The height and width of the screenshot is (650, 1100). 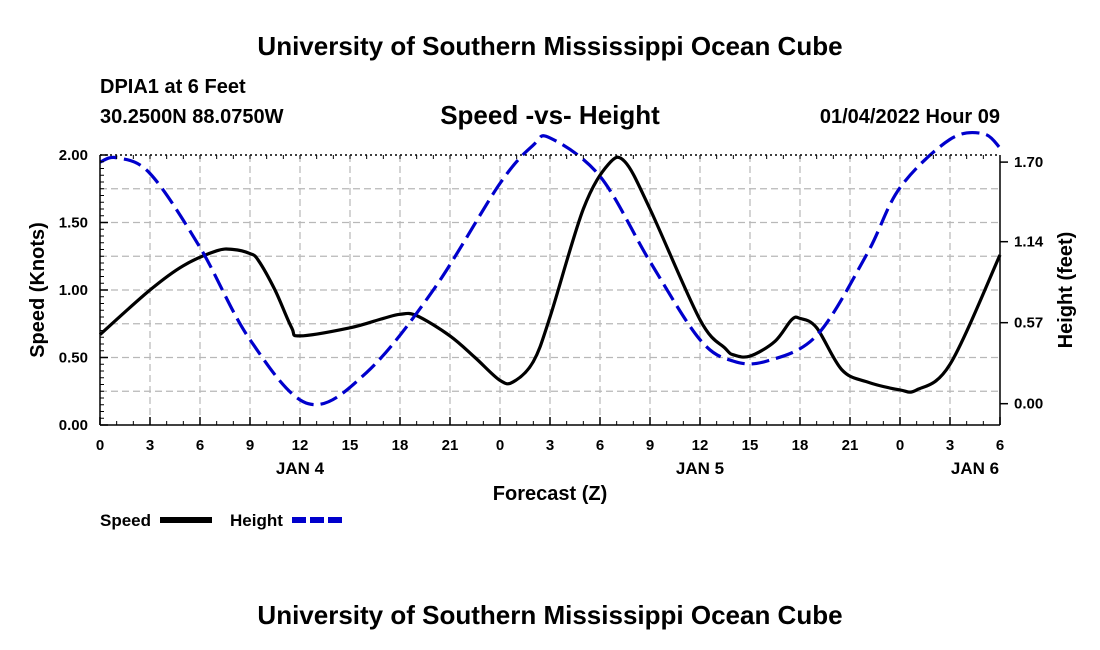 I want to click on legend-height-label: Height, so click(x=256, y=520).